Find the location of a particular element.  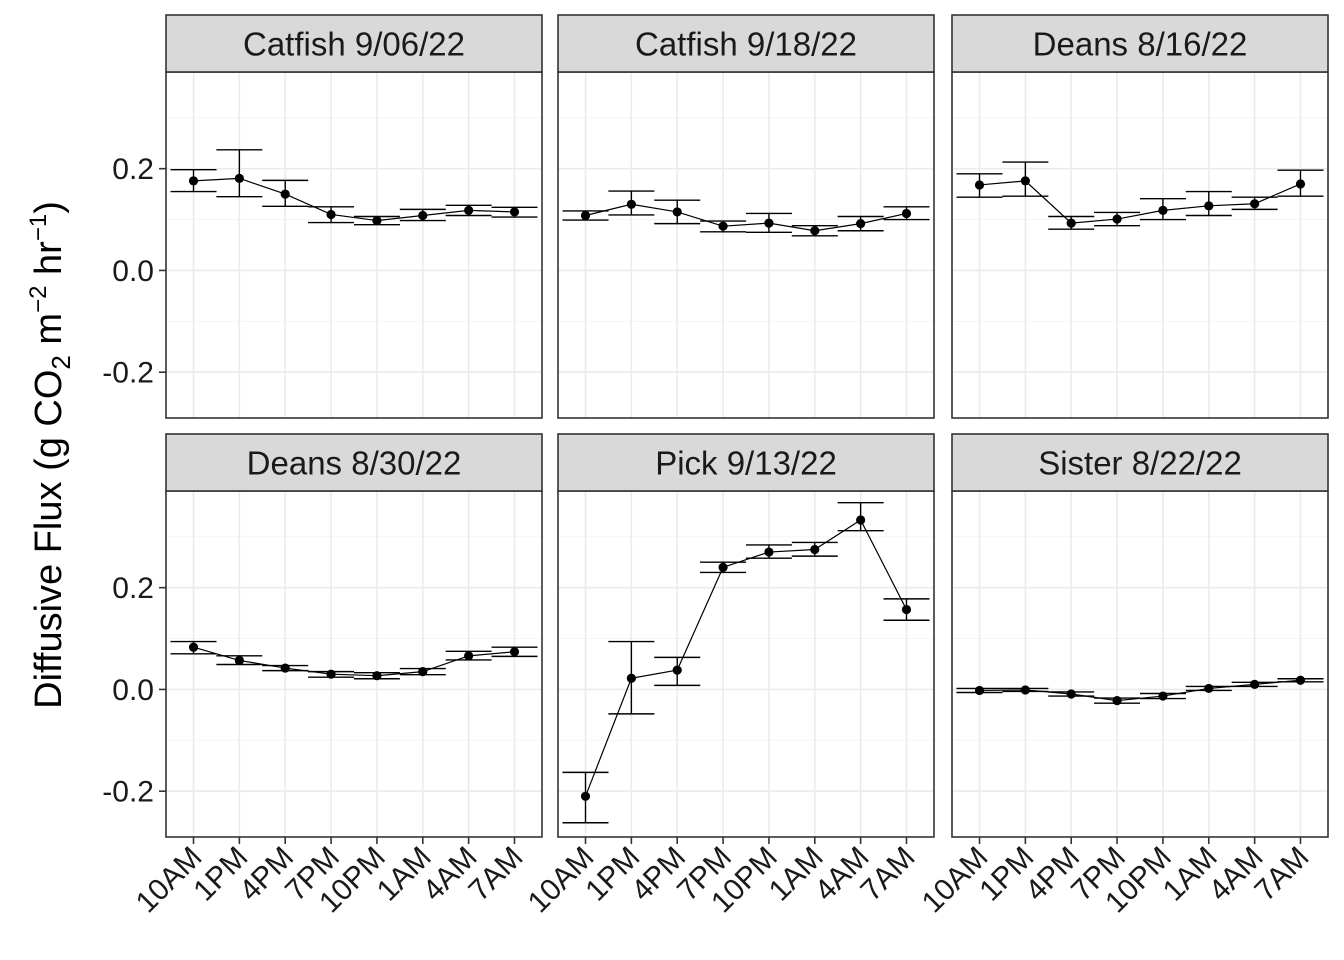

facet-panel: Catfish 9/06/22 -0.2 0.0 0.2 is located at coordinates (322, 216).